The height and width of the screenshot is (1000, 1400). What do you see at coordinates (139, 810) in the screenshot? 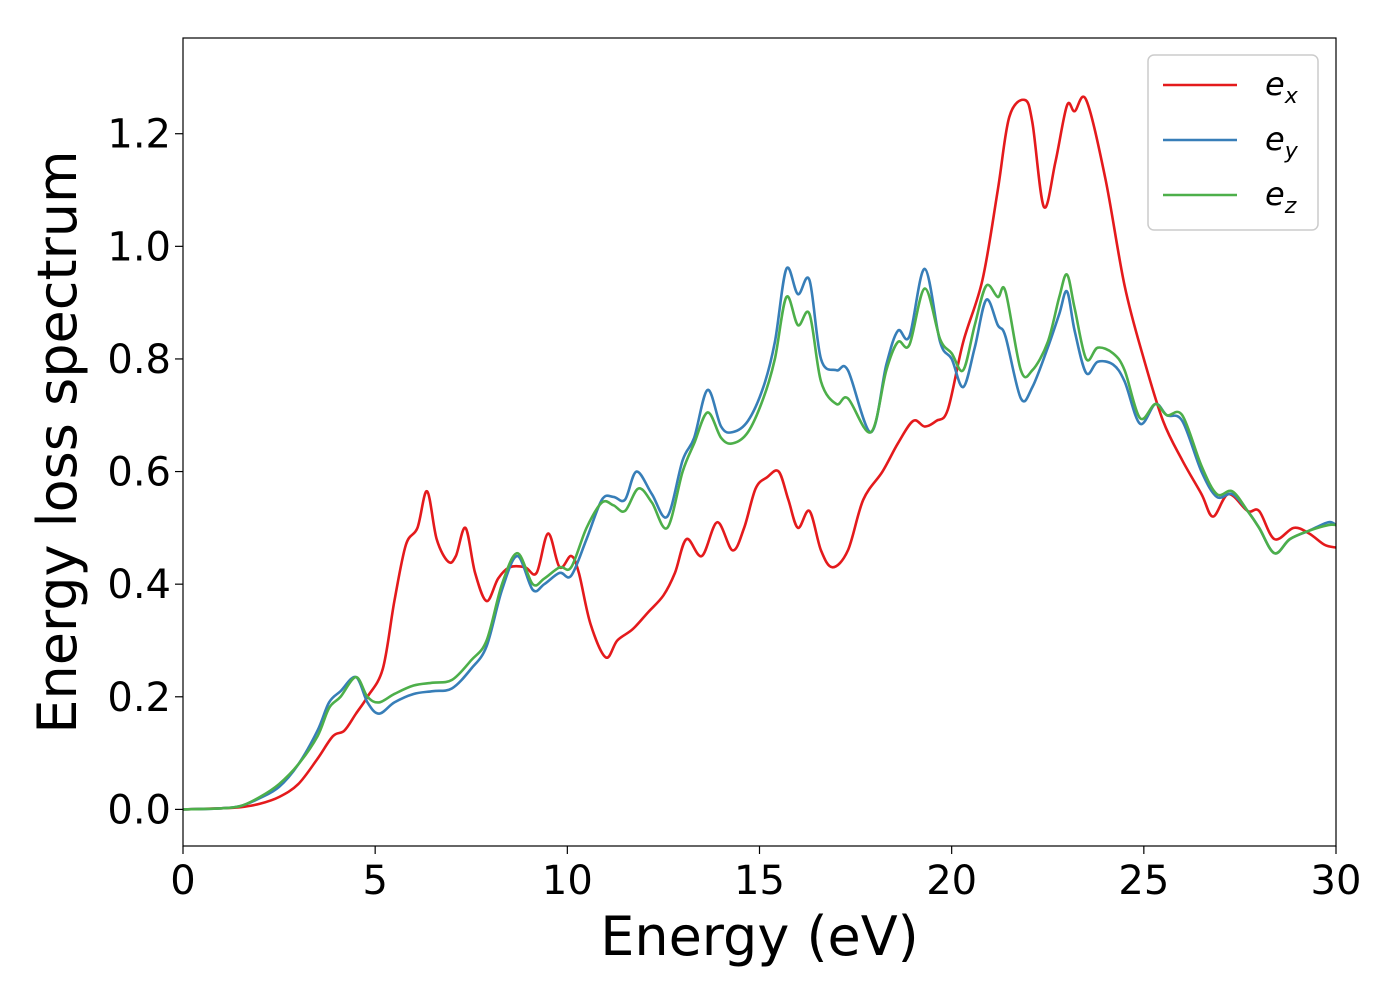
I see `y-tick-label: 0.0` at bounding box center [139, 810].